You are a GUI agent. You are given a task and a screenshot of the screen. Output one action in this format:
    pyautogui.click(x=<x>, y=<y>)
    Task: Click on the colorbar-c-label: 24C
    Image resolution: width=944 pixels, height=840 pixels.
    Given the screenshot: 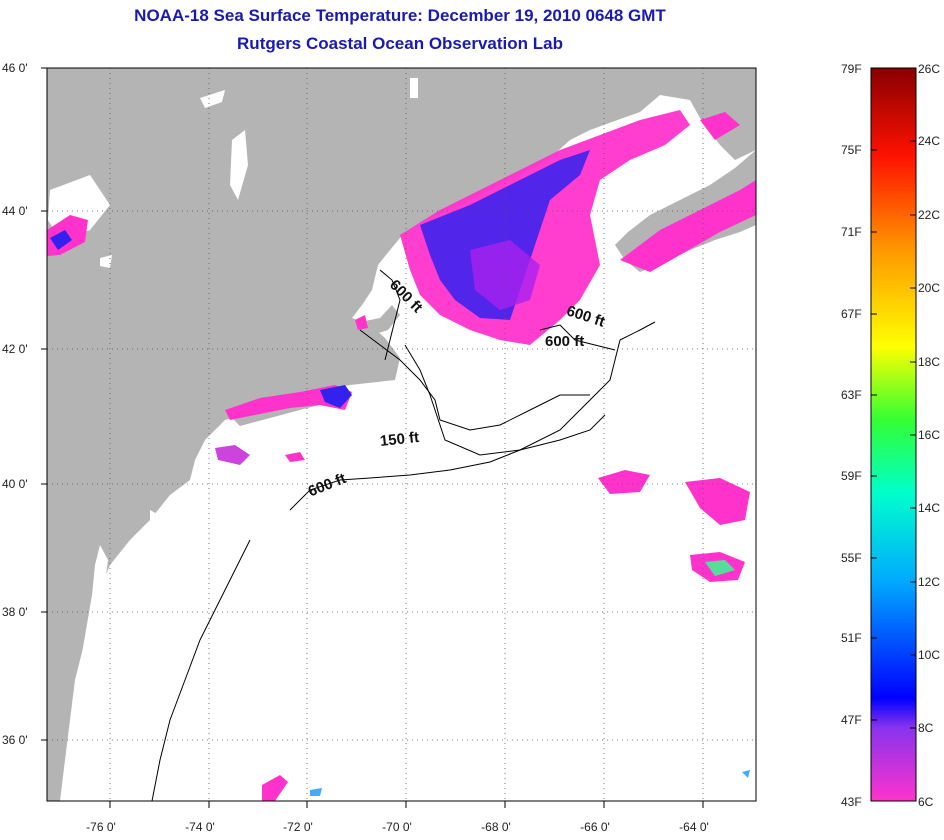 What is the action you would take?
    pyautogui.click(x=929, y=141)
    